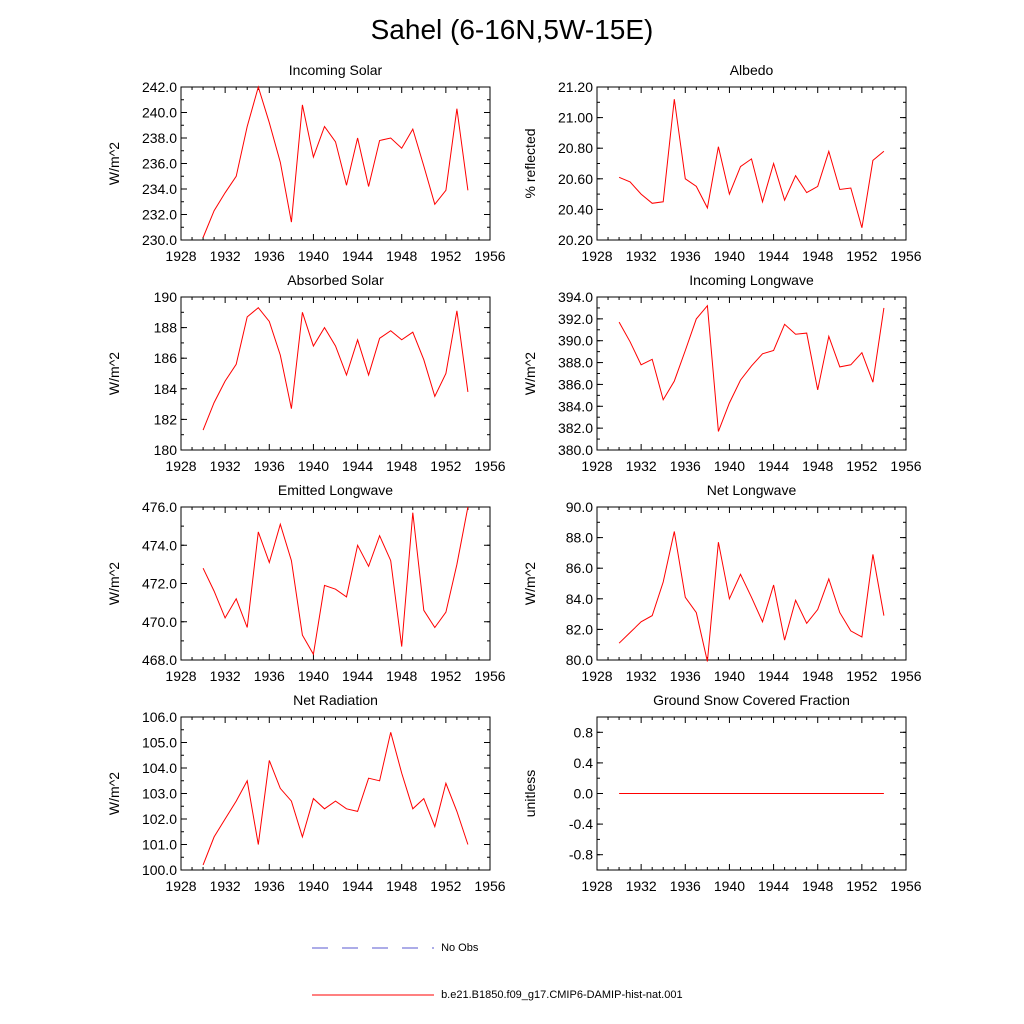  What do you see at coordinates (159, 240) in the screenshot?
I see `y-tick-label: 230.0` at bounding box center [159, 240].